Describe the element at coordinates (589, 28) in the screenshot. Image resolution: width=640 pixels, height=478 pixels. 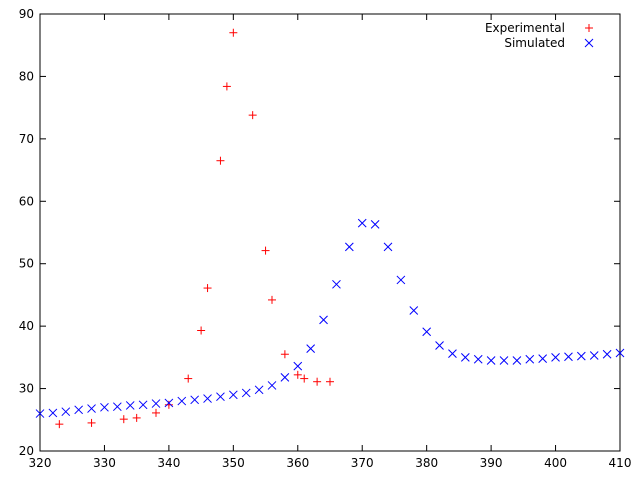
I see `legend-marker-experimental` at that location.